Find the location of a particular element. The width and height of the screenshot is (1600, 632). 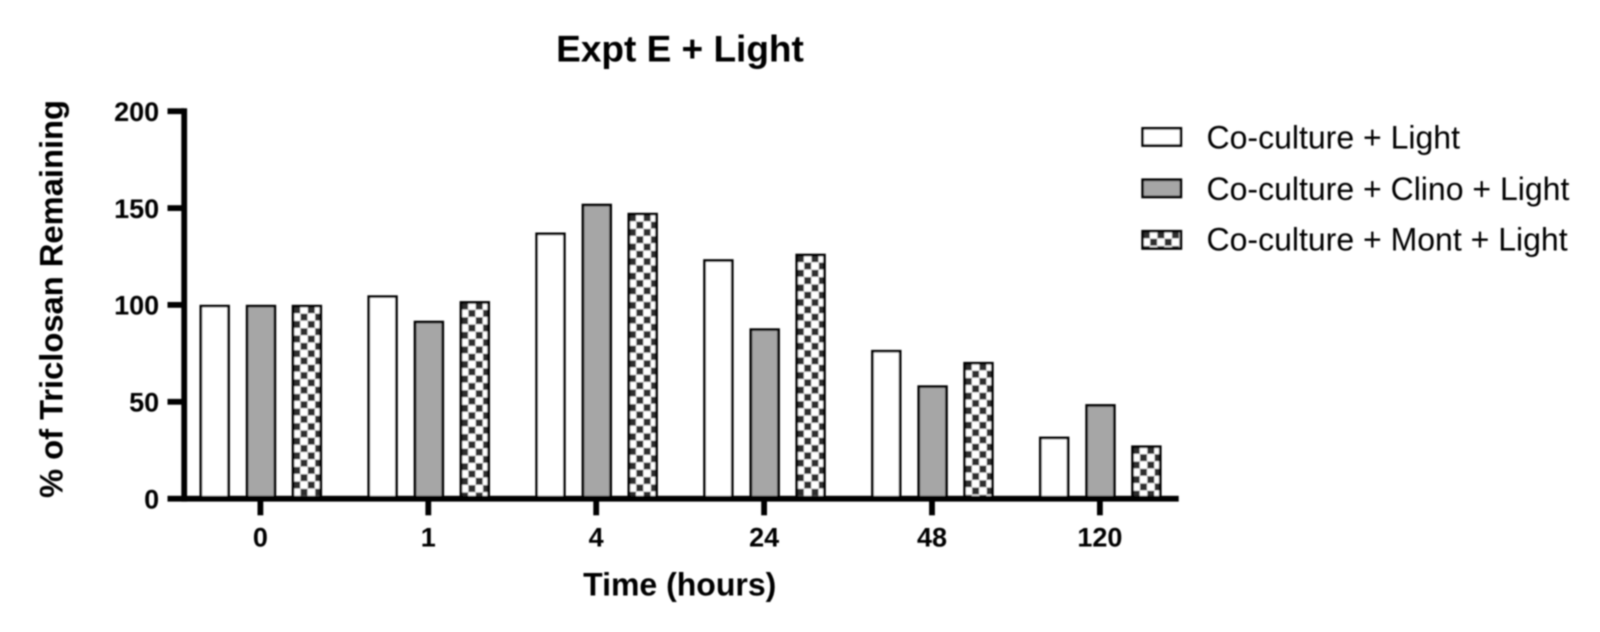

svg-text: Co-culture + Light is located at coordinates (1334, 138).